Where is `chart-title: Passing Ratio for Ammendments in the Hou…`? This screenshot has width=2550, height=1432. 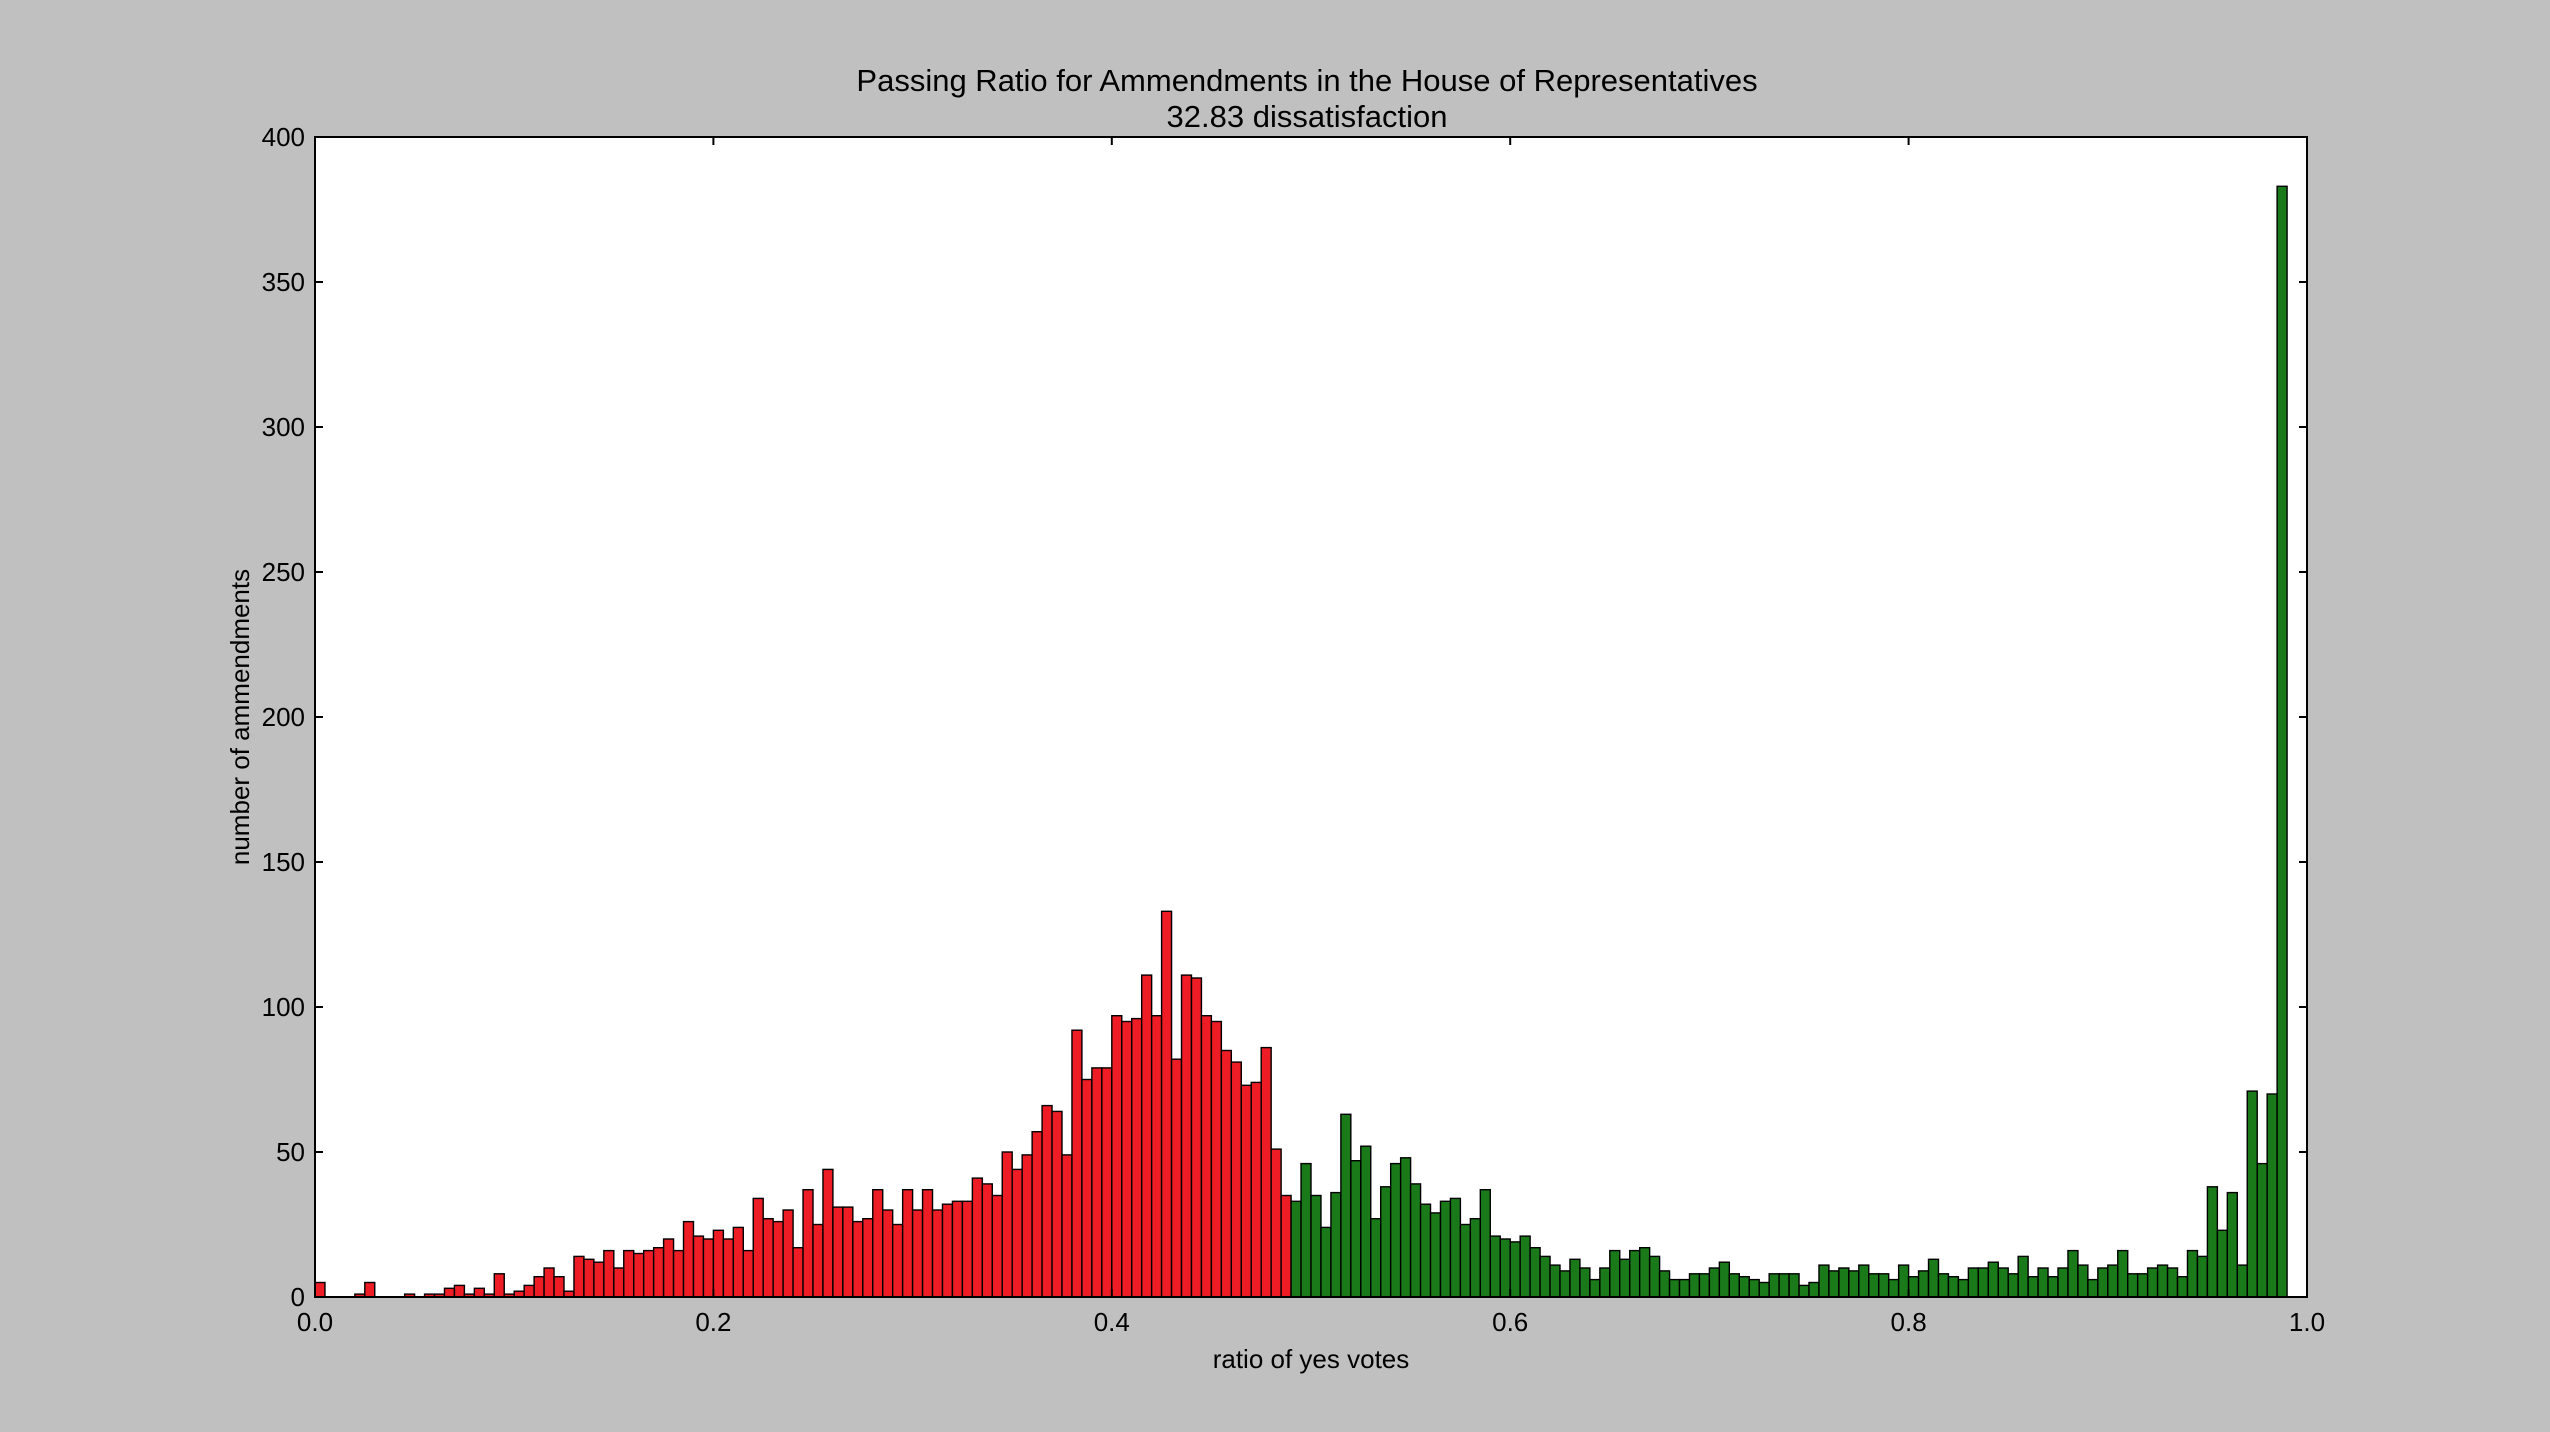 chart-title: Passing Ratio for Ammendments in the Hou… is located at coordinates (1306, 80).